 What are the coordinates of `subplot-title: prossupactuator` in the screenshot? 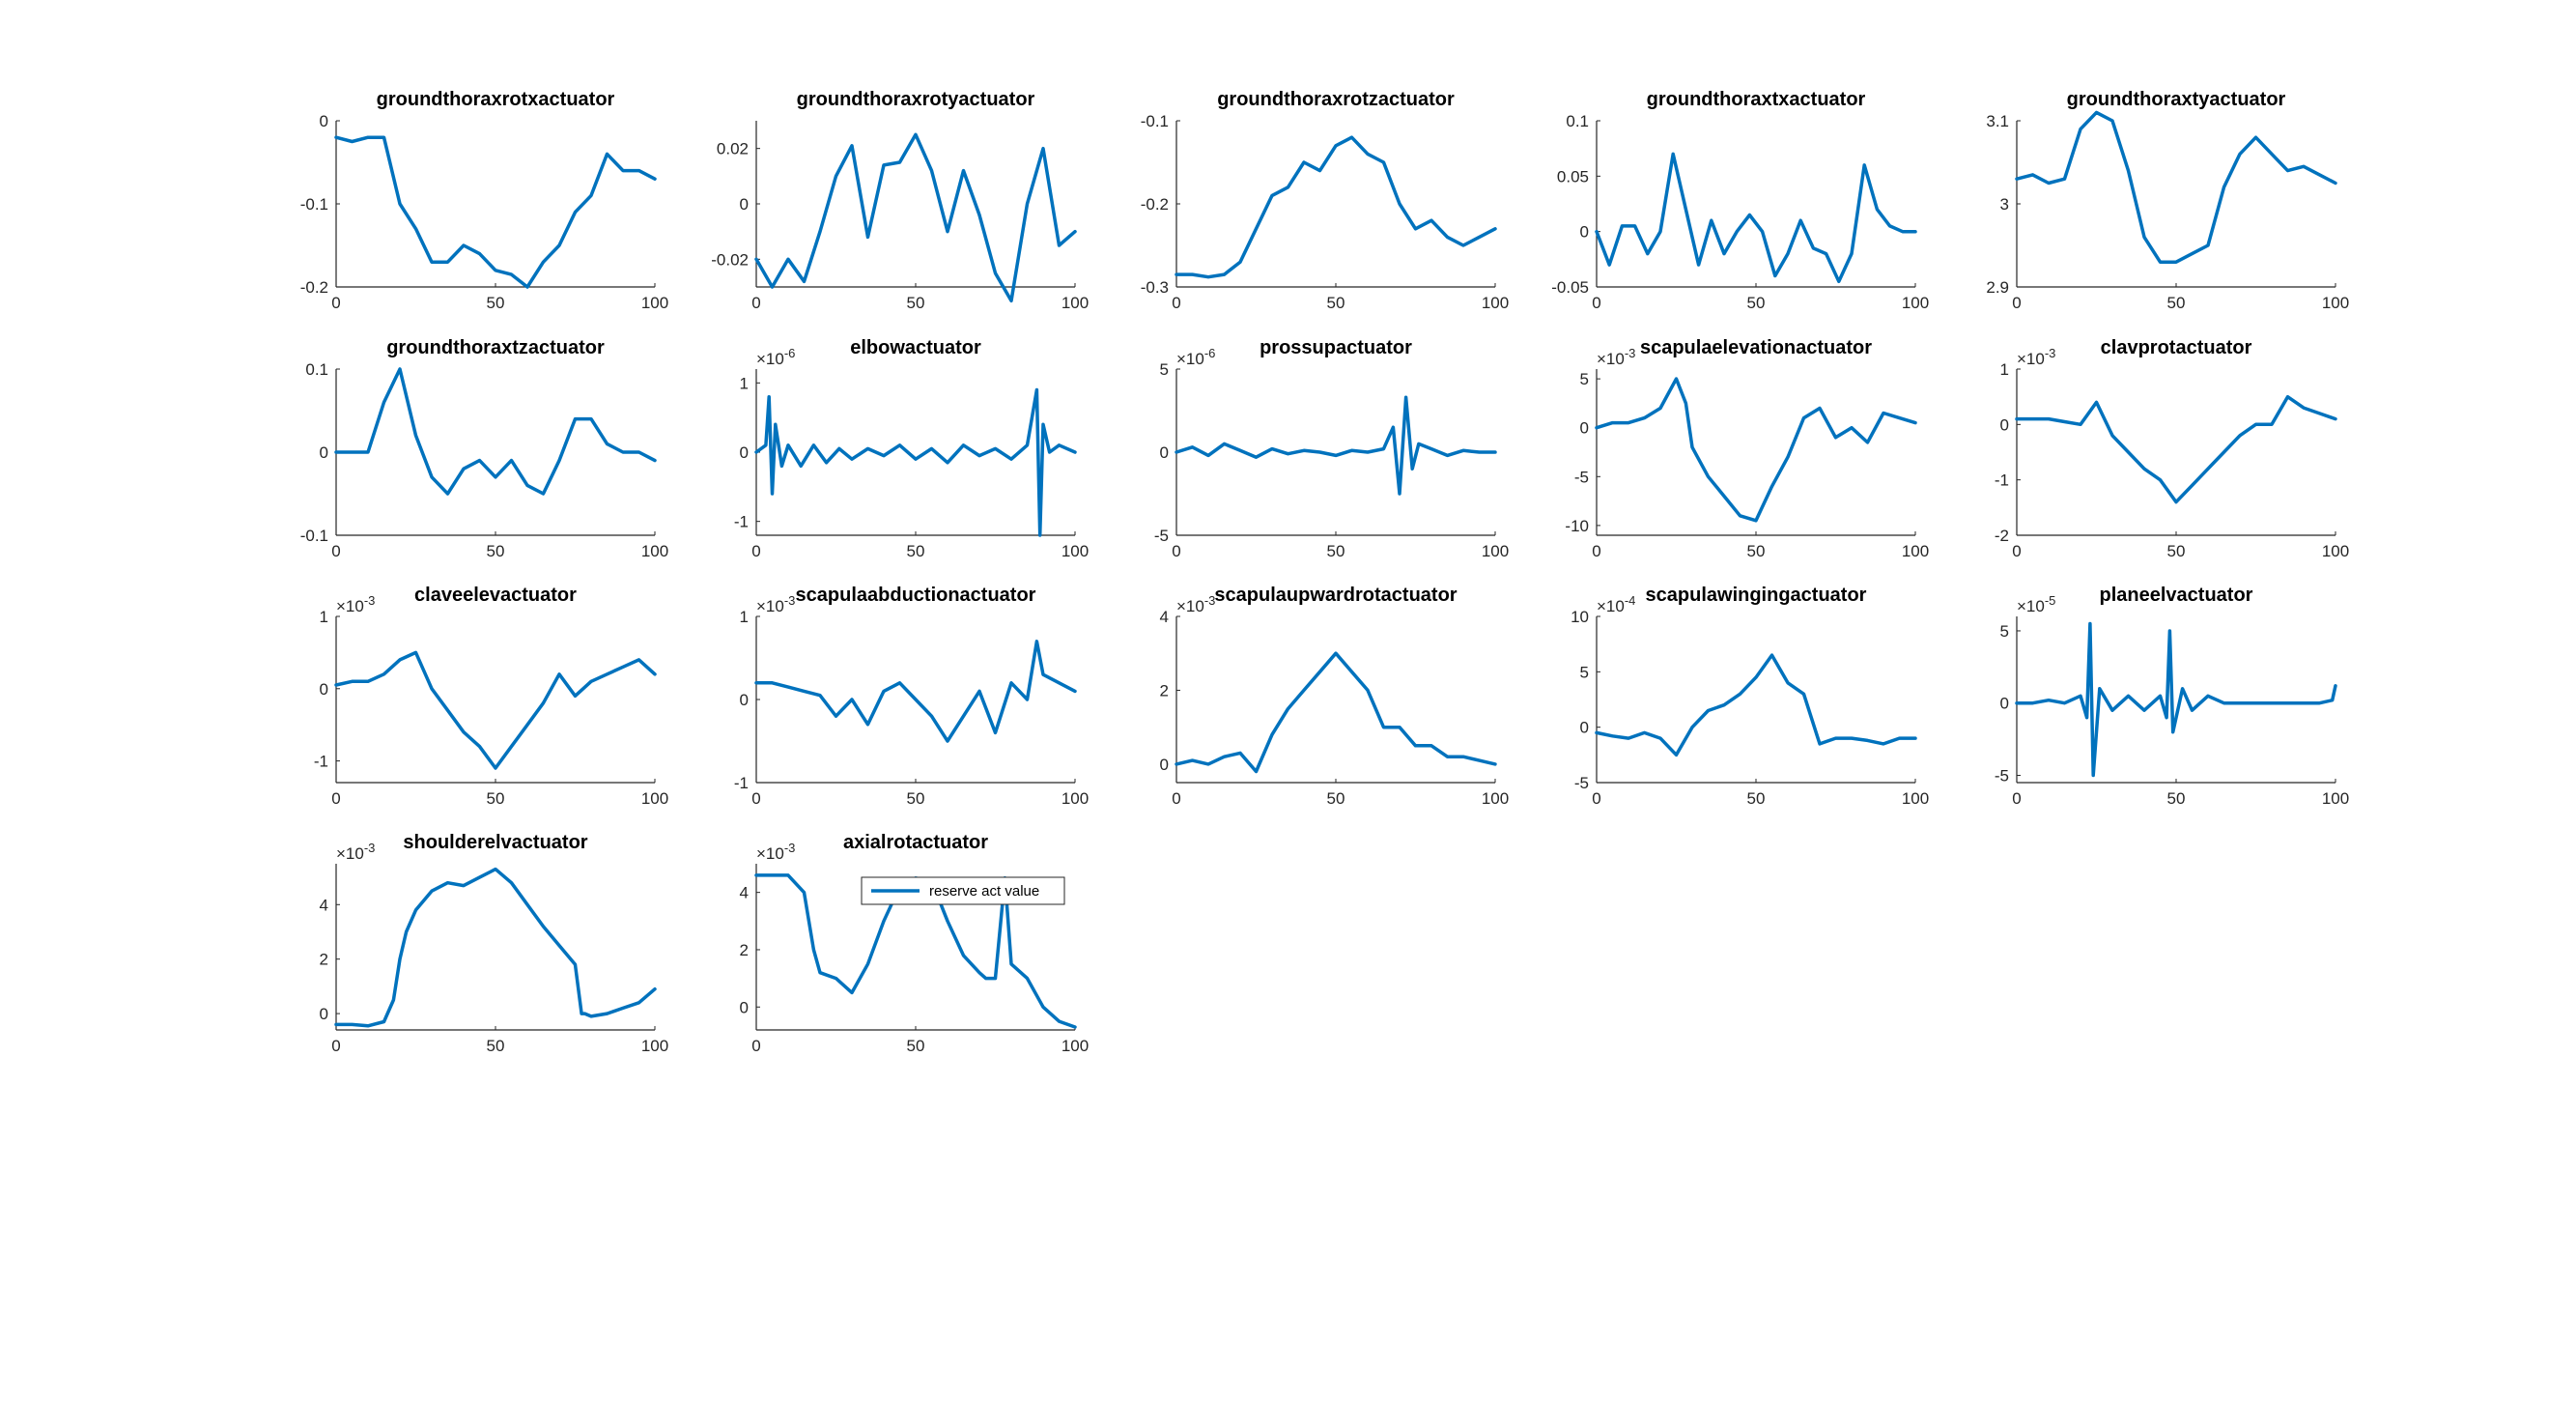 It's located at (1336, 348).